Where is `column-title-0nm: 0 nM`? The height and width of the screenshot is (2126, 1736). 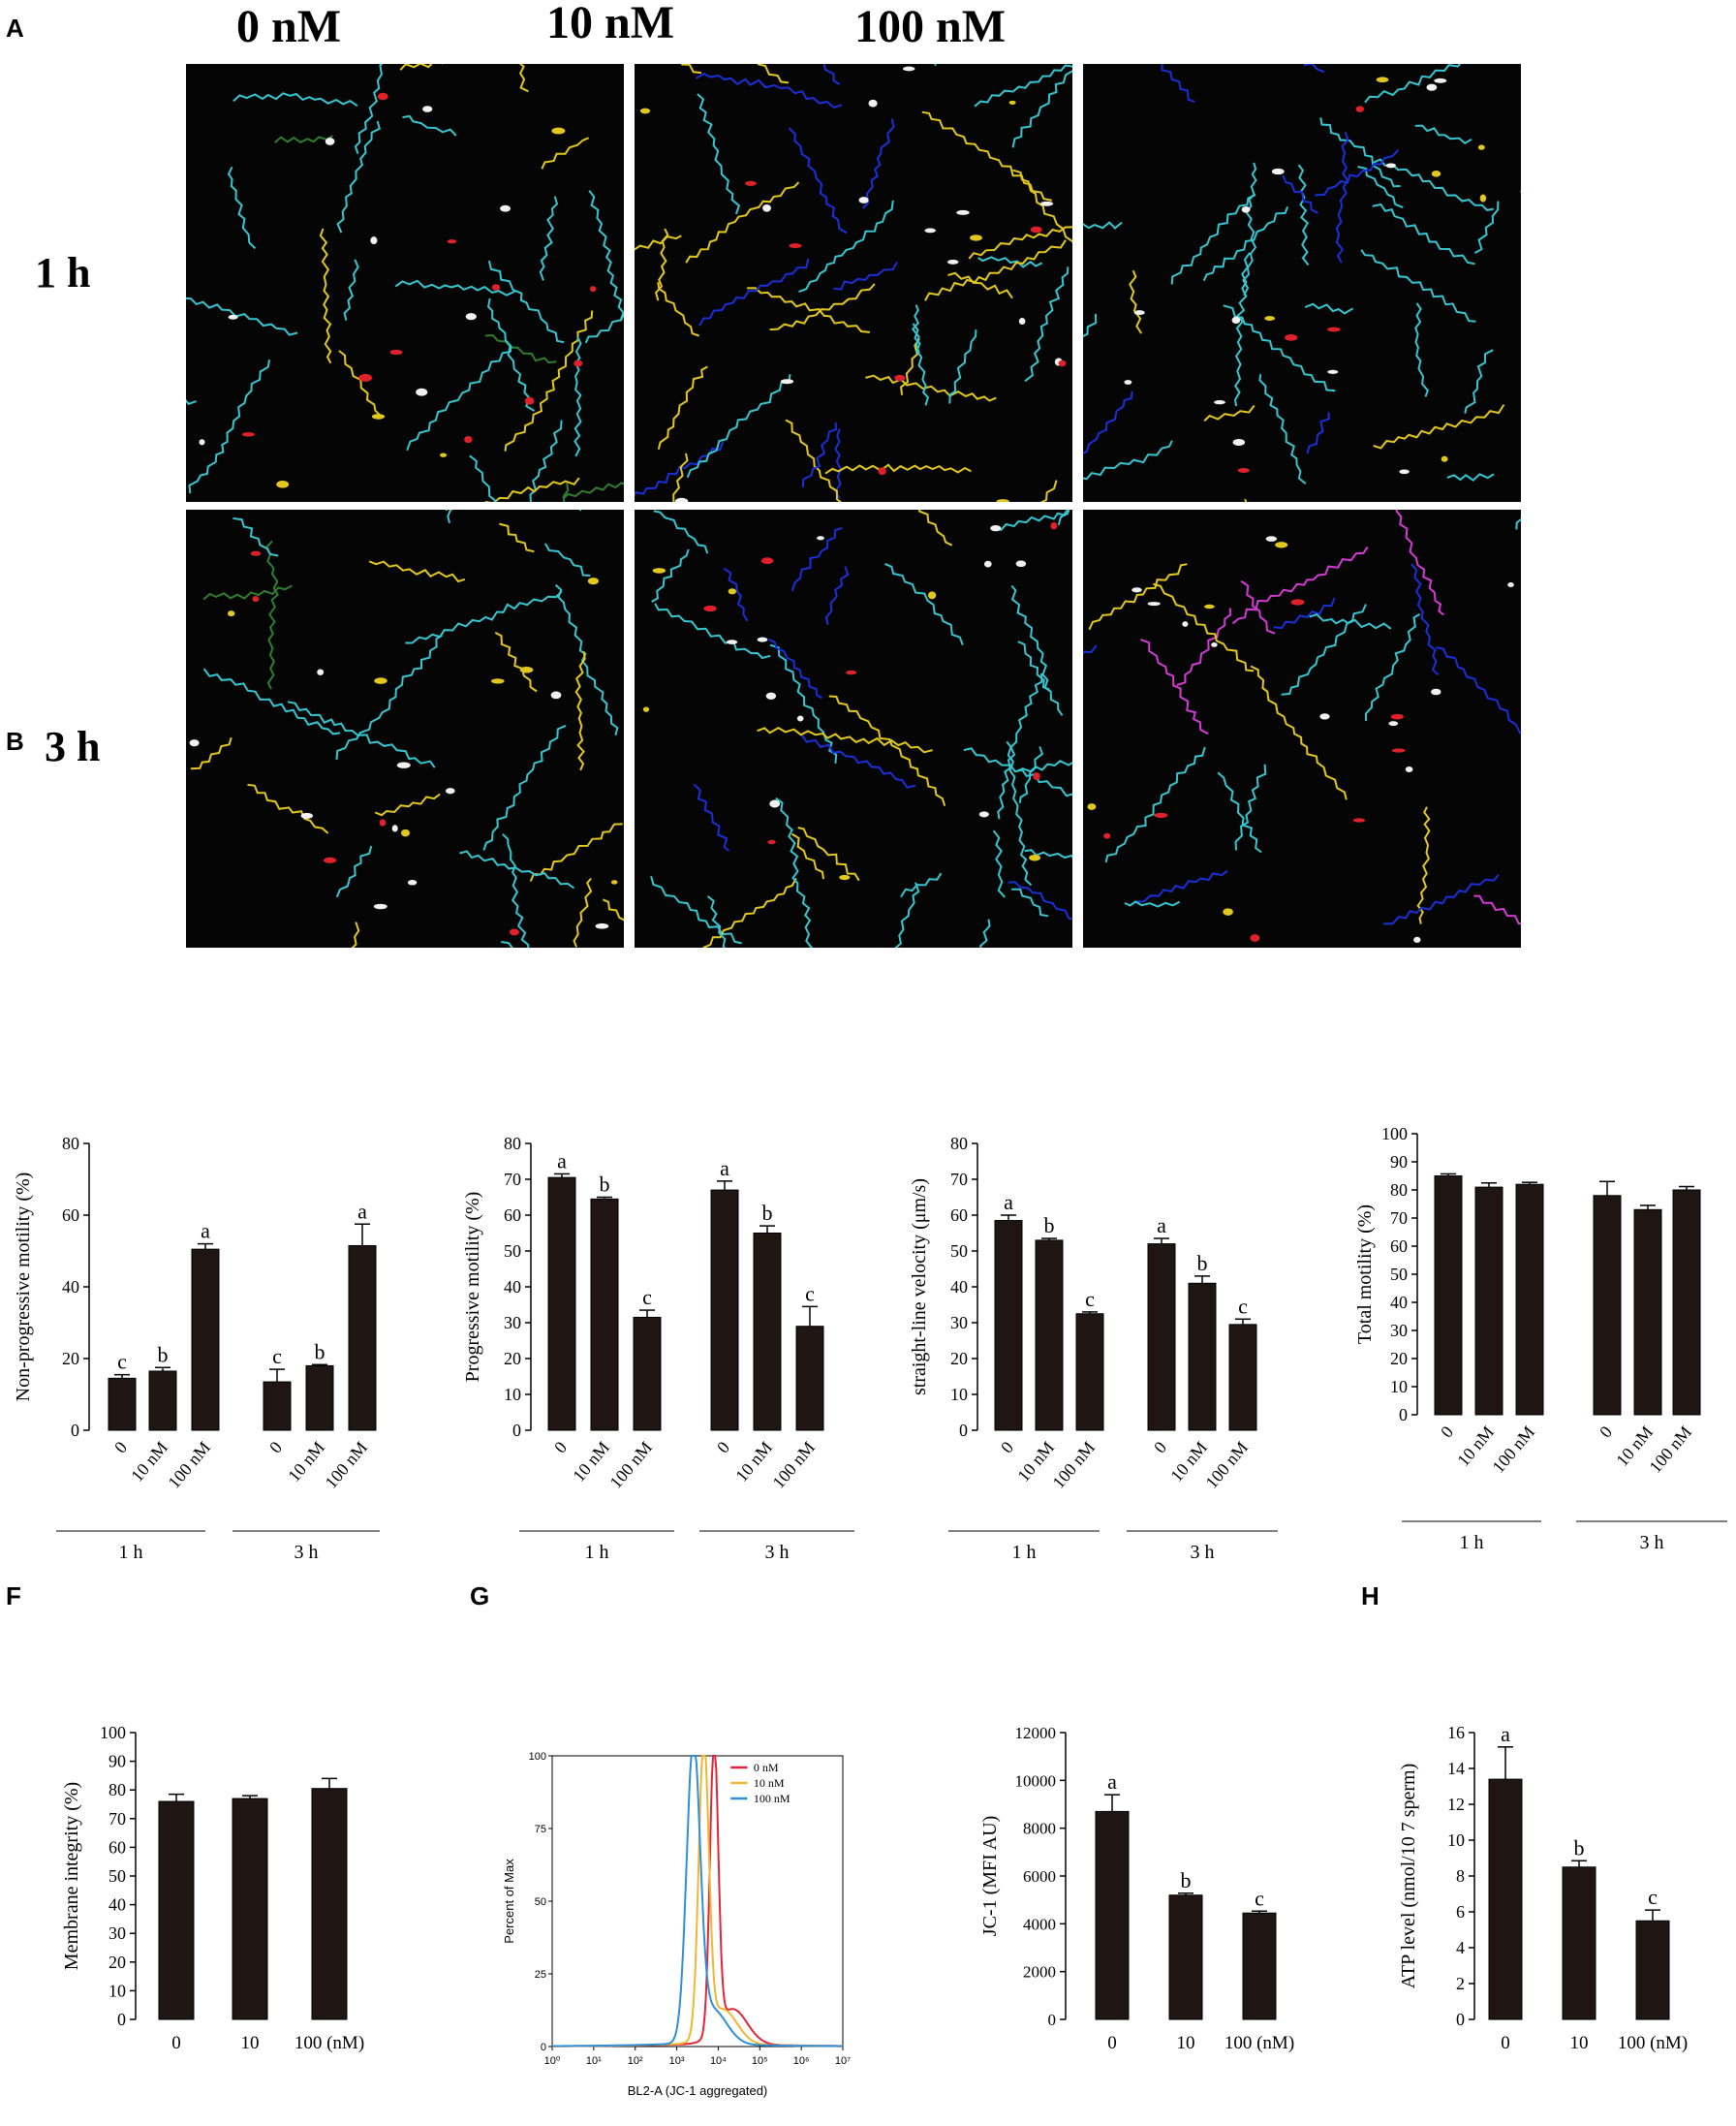 column-title-0nm: 0 nM is located at coordinates (288, 27).